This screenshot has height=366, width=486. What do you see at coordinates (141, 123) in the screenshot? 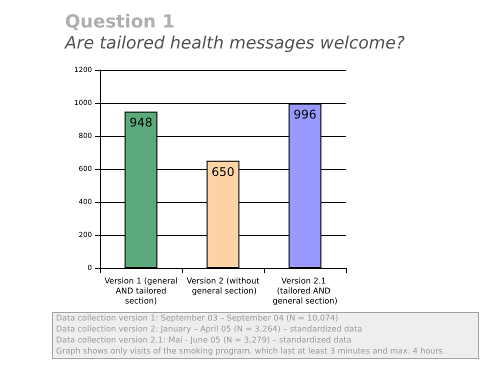
I see `data-label: 948` at bounding box center [141, 123].